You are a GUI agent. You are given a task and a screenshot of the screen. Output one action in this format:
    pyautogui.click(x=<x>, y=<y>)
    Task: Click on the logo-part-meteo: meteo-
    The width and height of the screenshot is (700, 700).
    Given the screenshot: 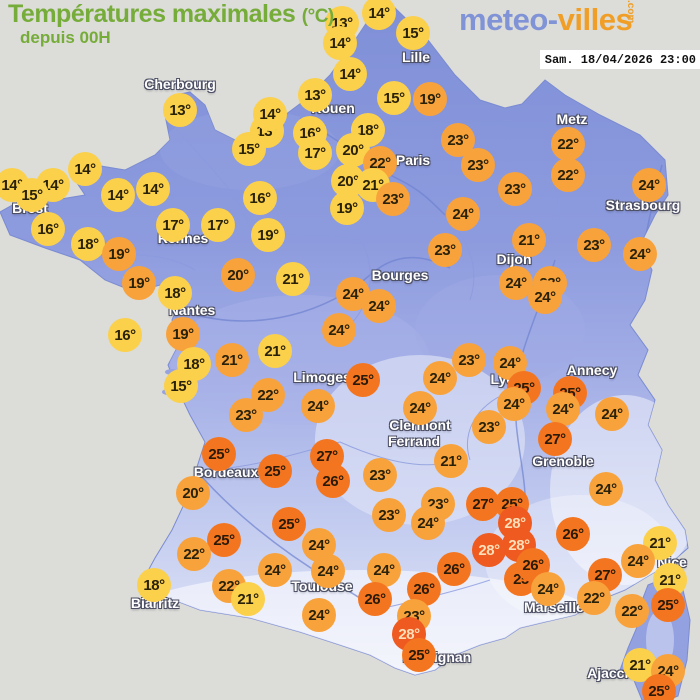 What is the action you would take?
    pyautogui.click(x=508, y=19)
    